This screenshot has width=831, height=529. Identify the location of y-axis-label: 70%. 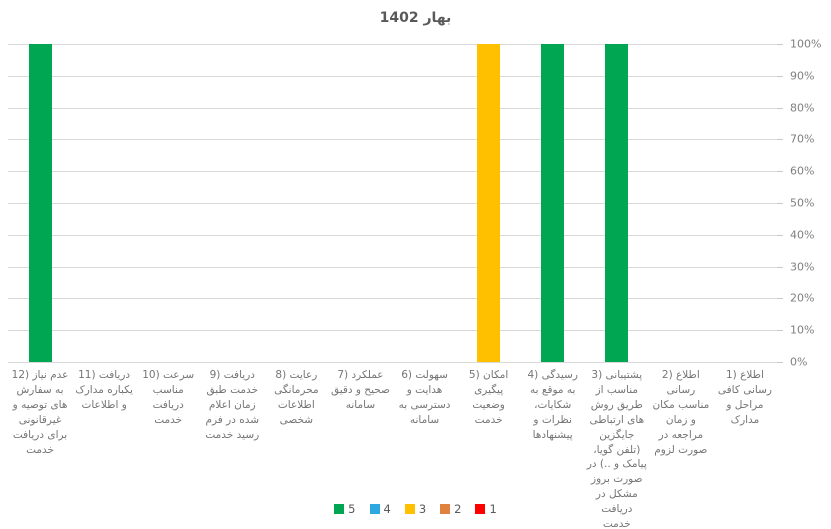
(802, 139).